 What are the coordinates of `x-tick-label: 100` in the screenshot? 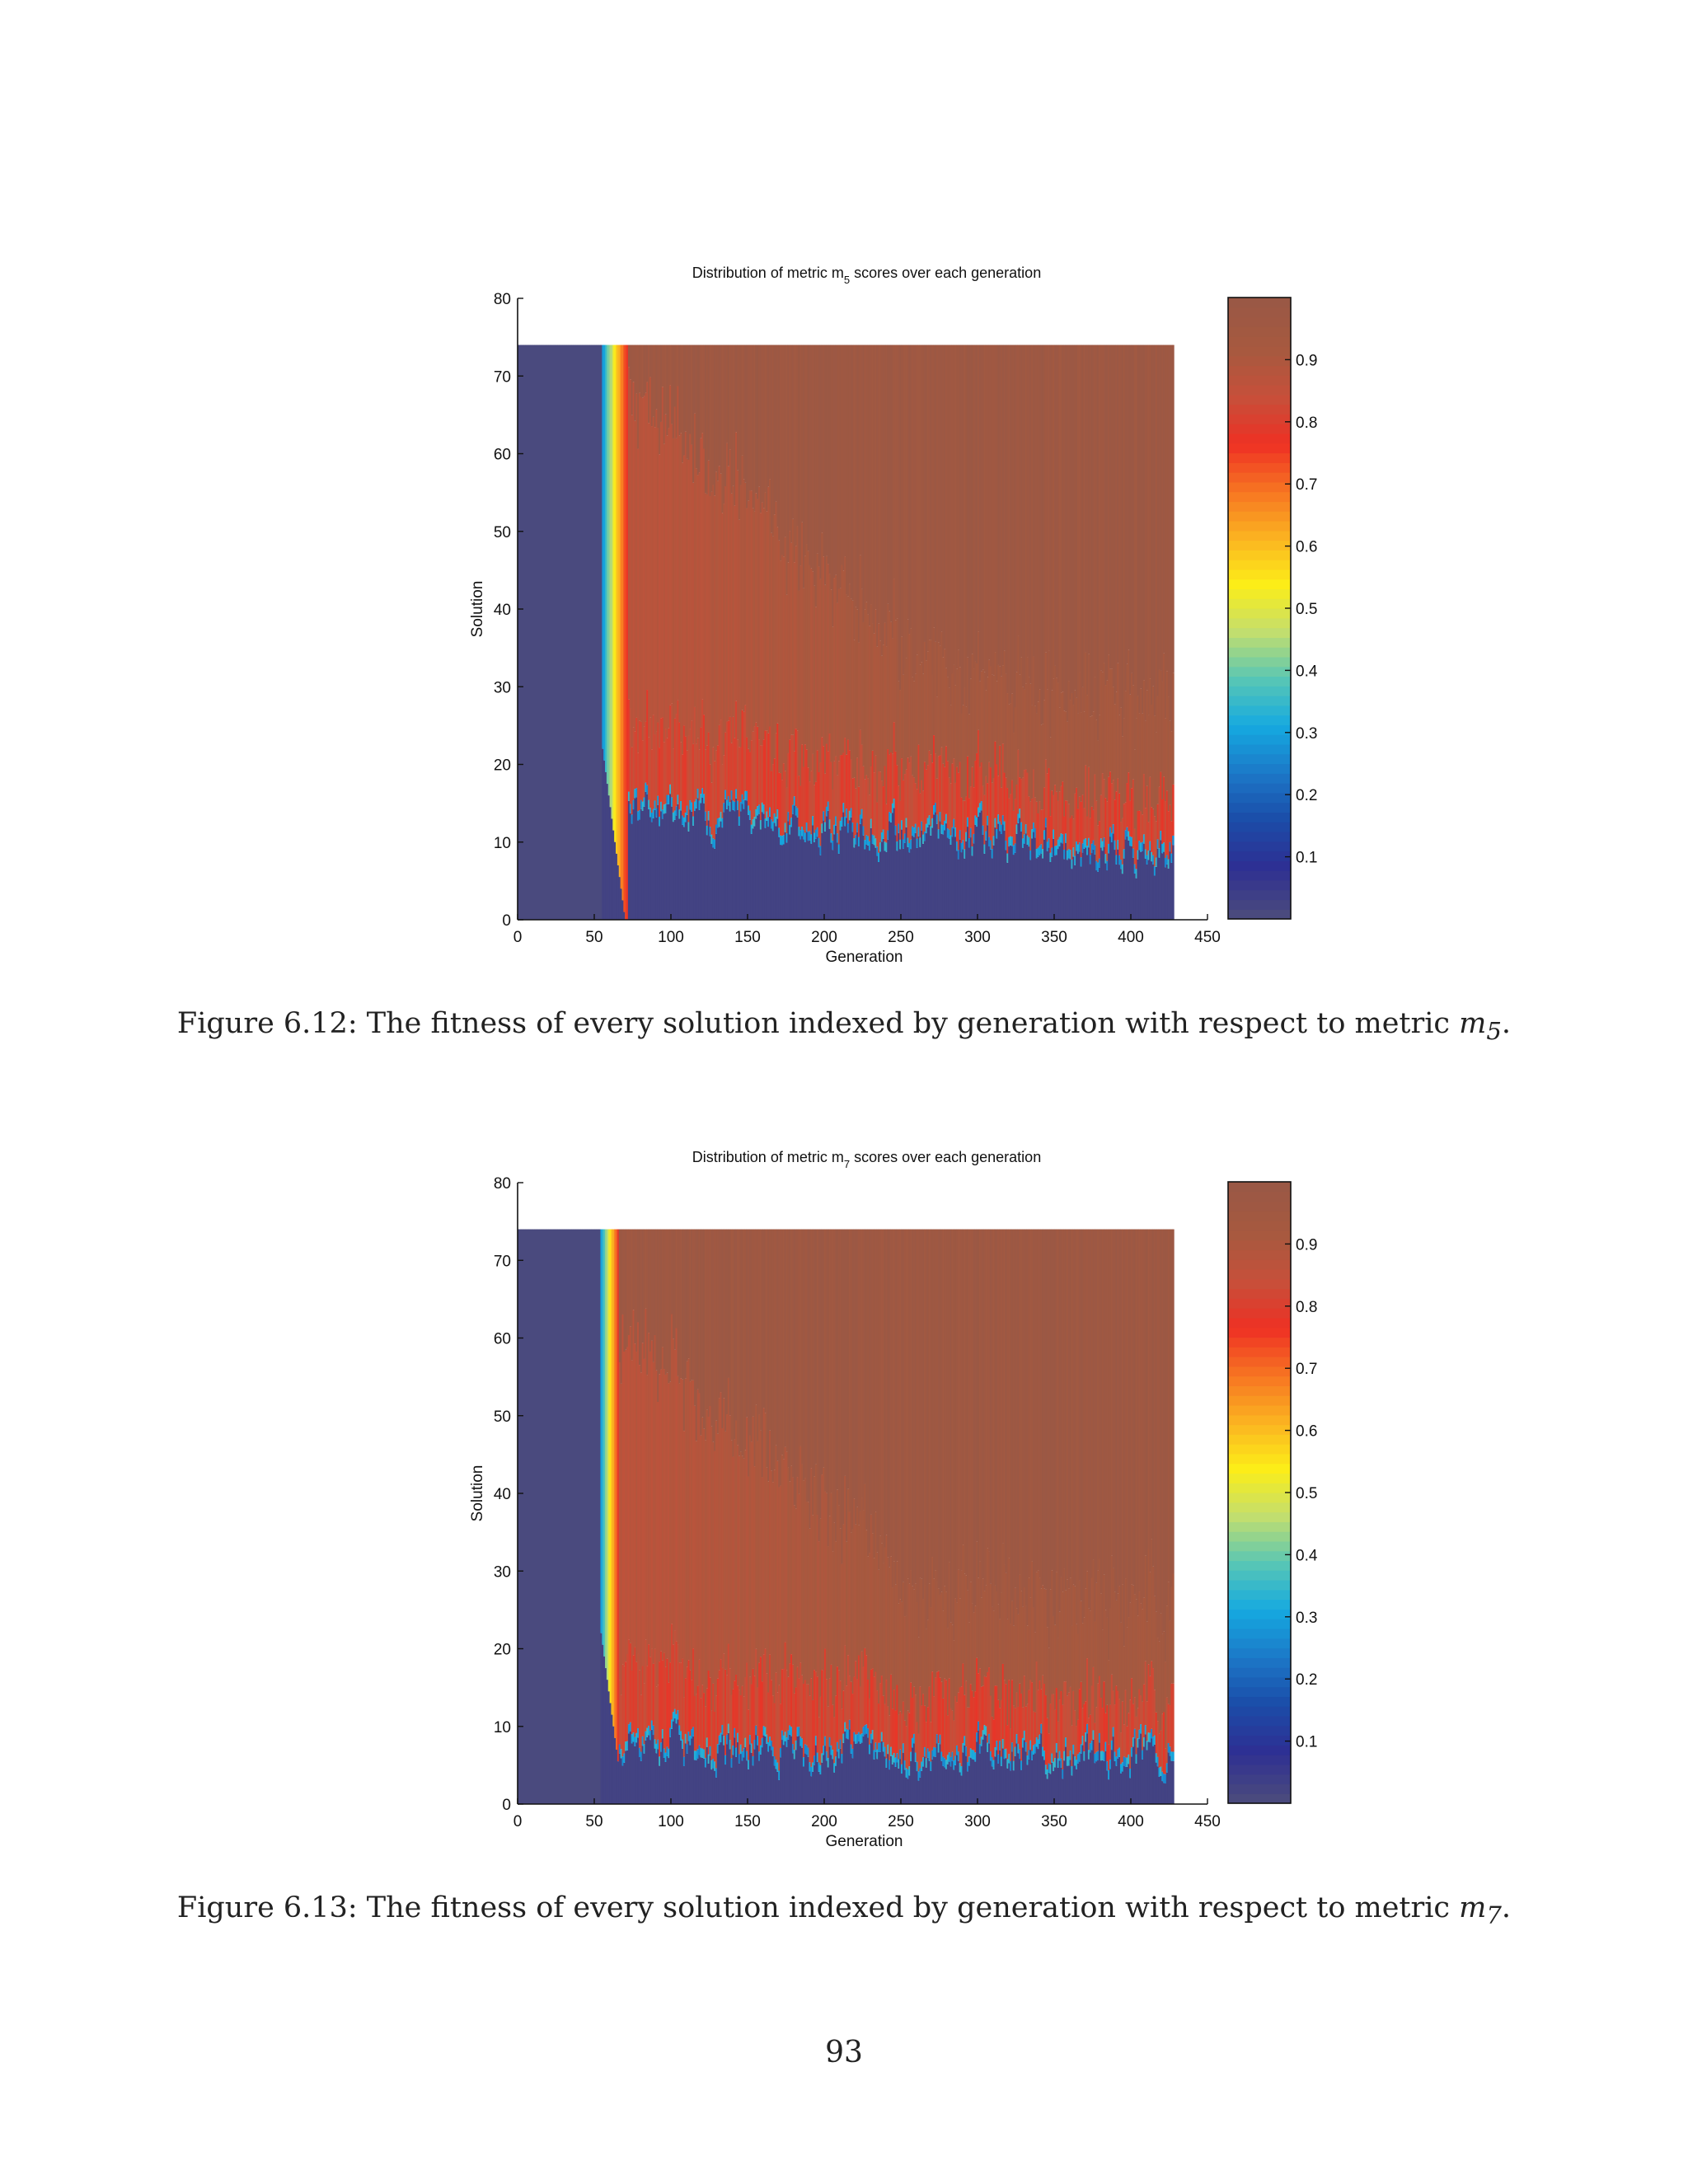 It's located at (671, 1821).